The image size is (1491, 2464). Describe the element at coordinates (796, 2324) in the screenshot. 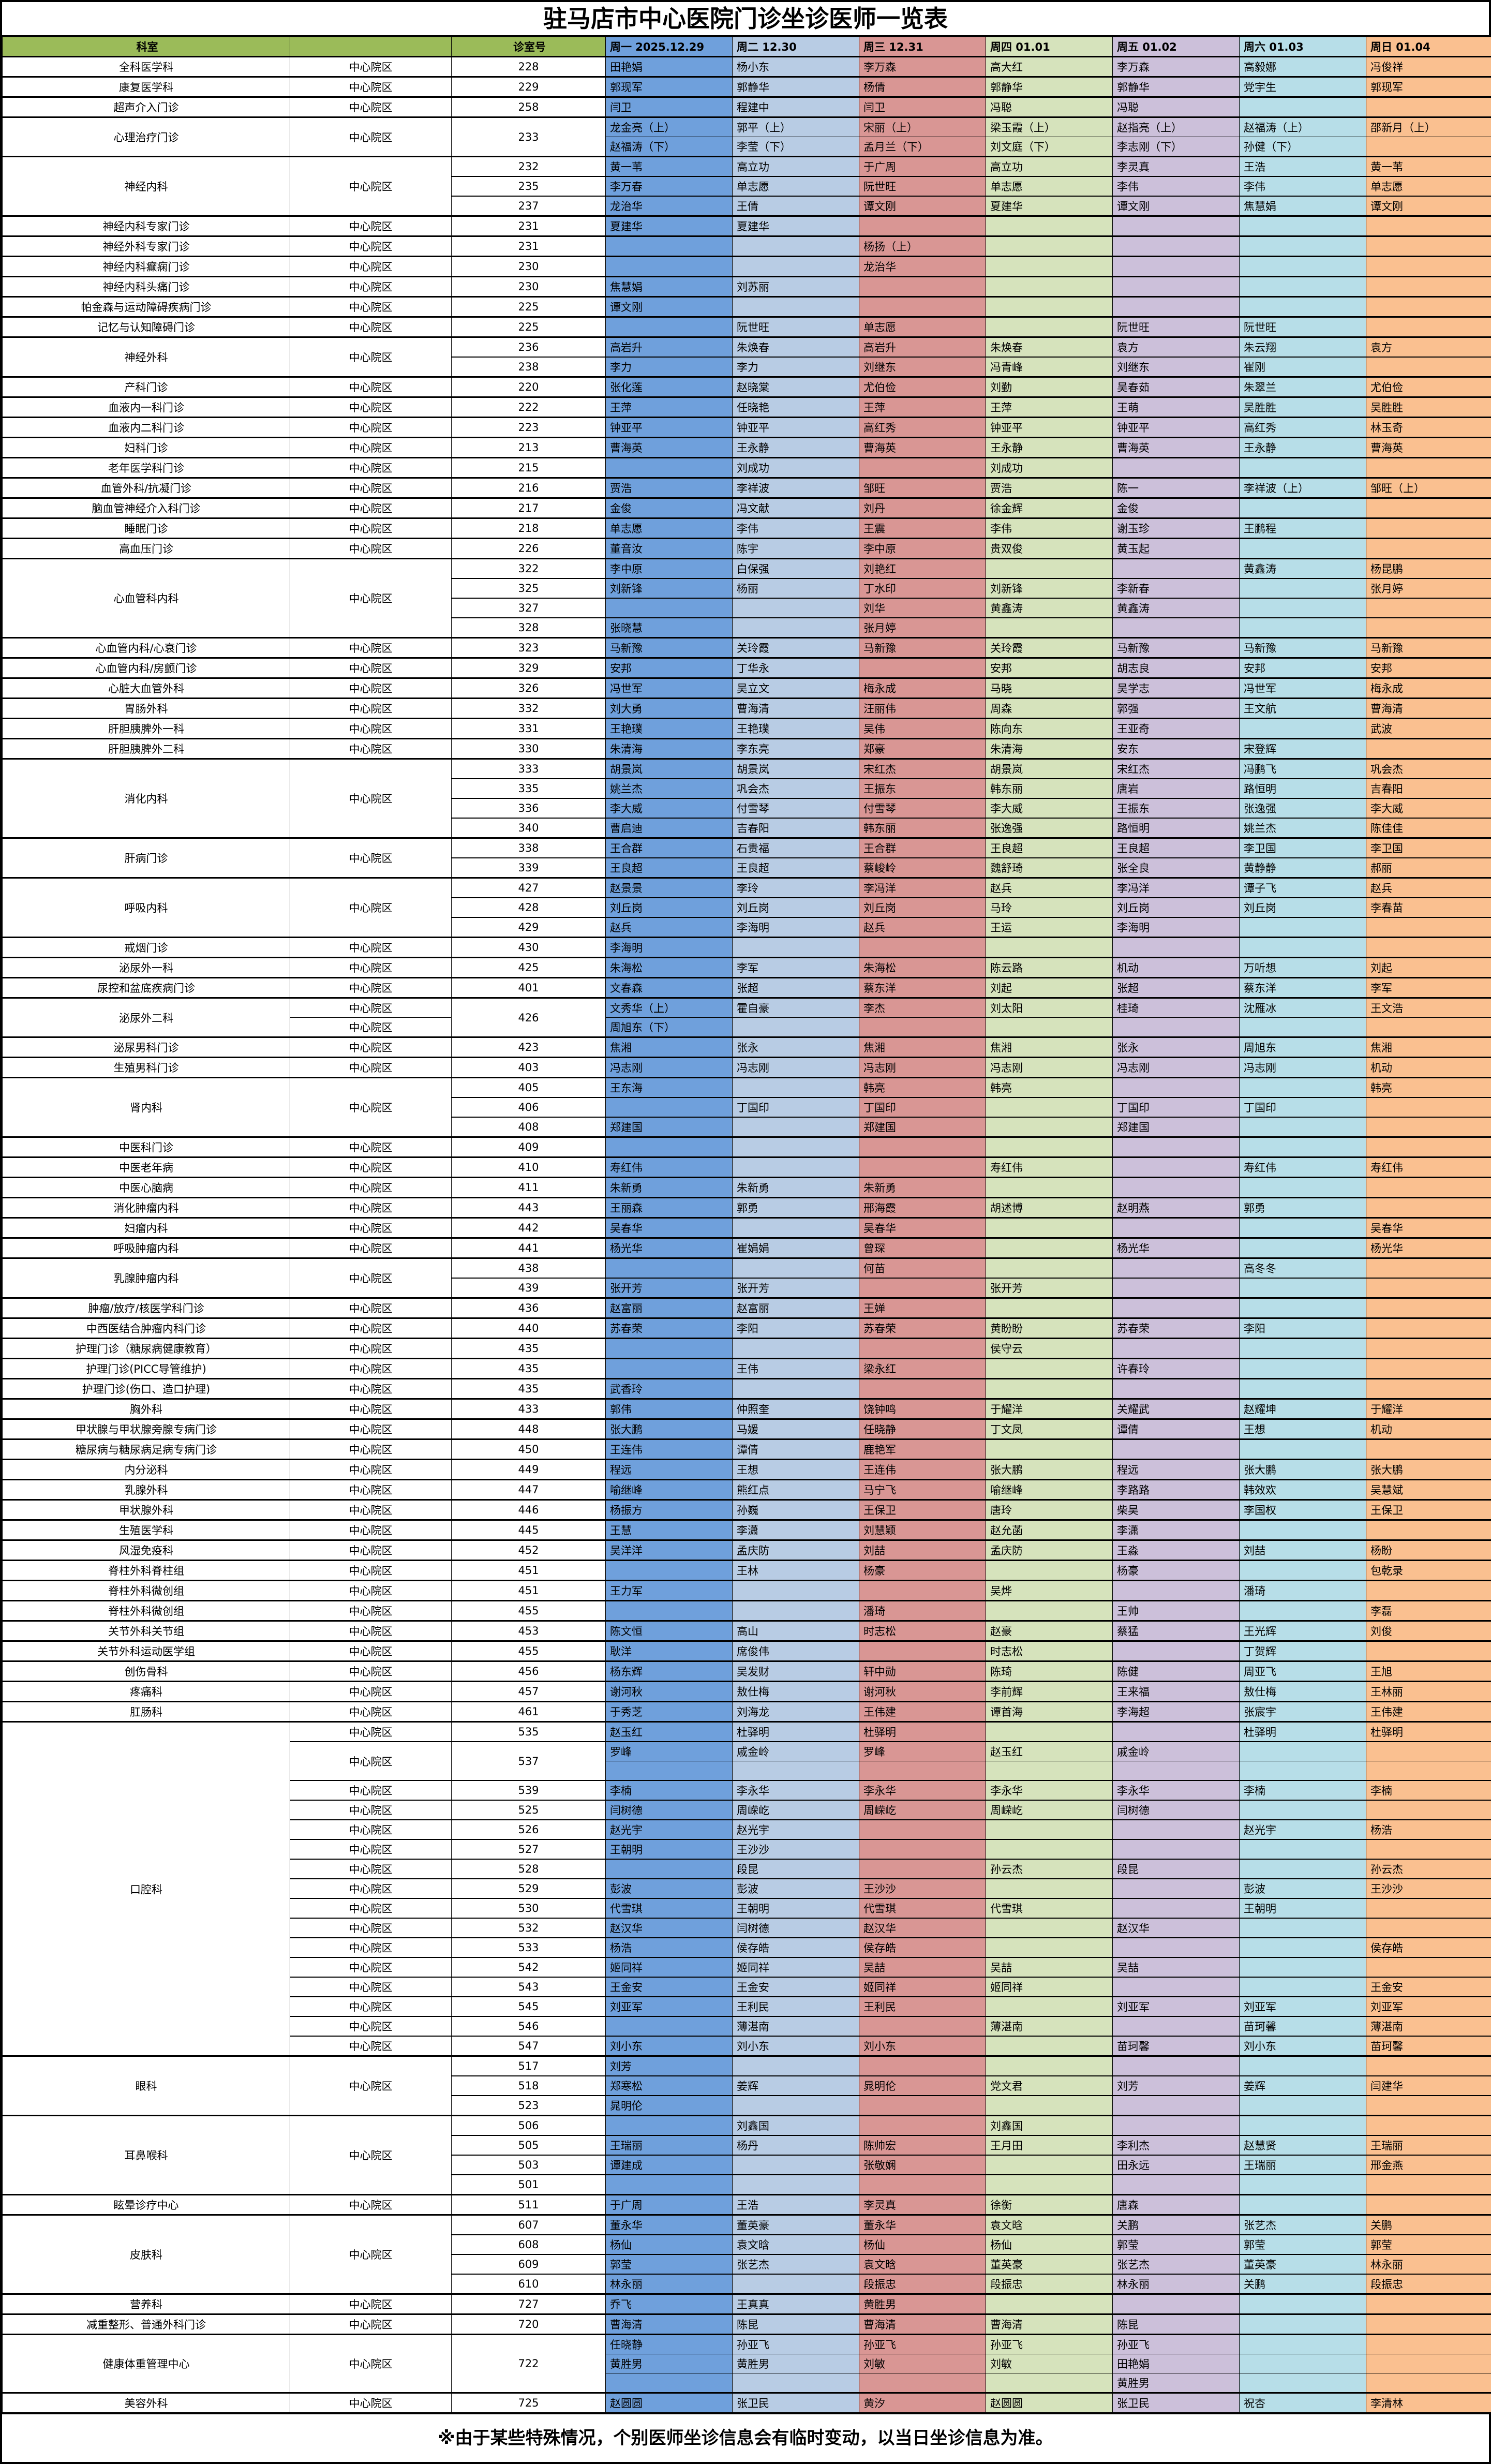

I see `day-cell: 陈昆` at that location.